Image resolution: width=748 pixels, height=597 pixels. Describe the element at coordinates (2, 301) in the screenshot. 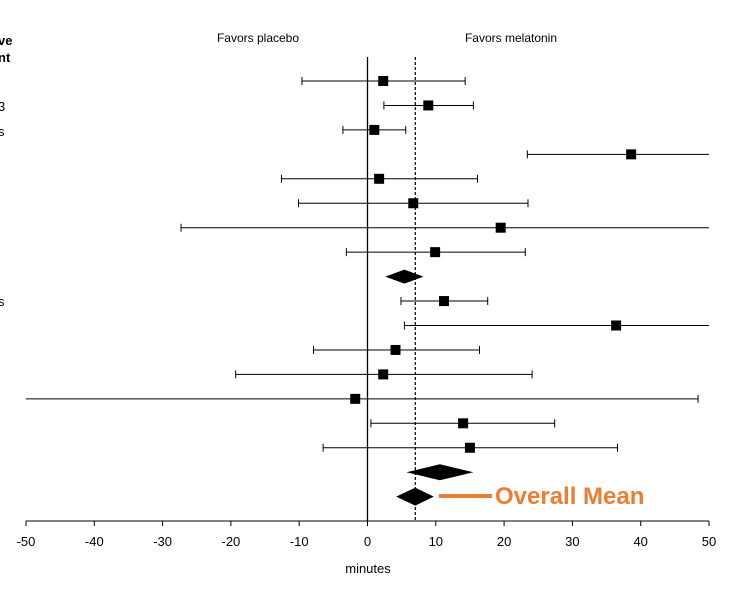

I see `cut-off-label-5: s` at that location.